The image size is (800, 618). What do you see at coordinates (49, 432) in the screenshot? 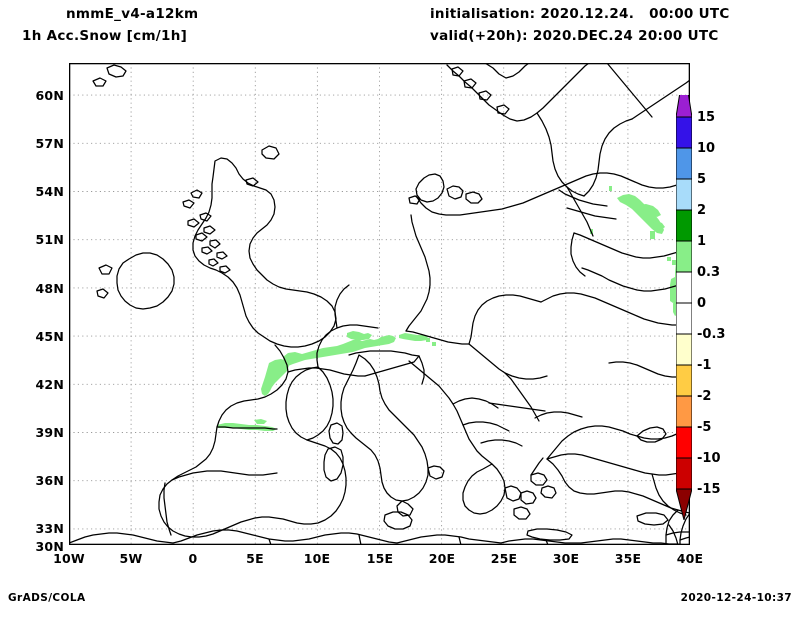
I see `lat-tick-39N: 39N` at bounding box center [49, 432].